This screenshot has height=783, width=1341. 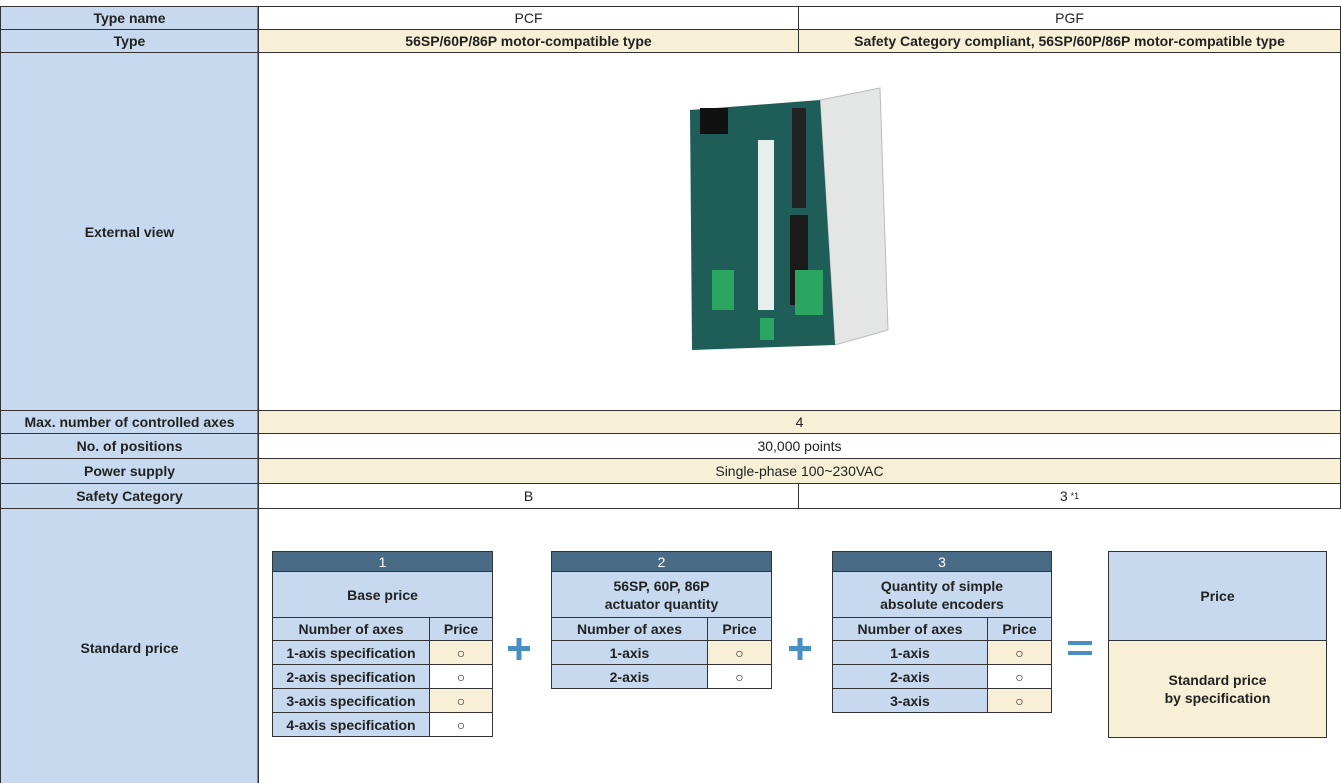 I want to click on row-label: Max. number of controlled axes, so click(x=129, y=422).